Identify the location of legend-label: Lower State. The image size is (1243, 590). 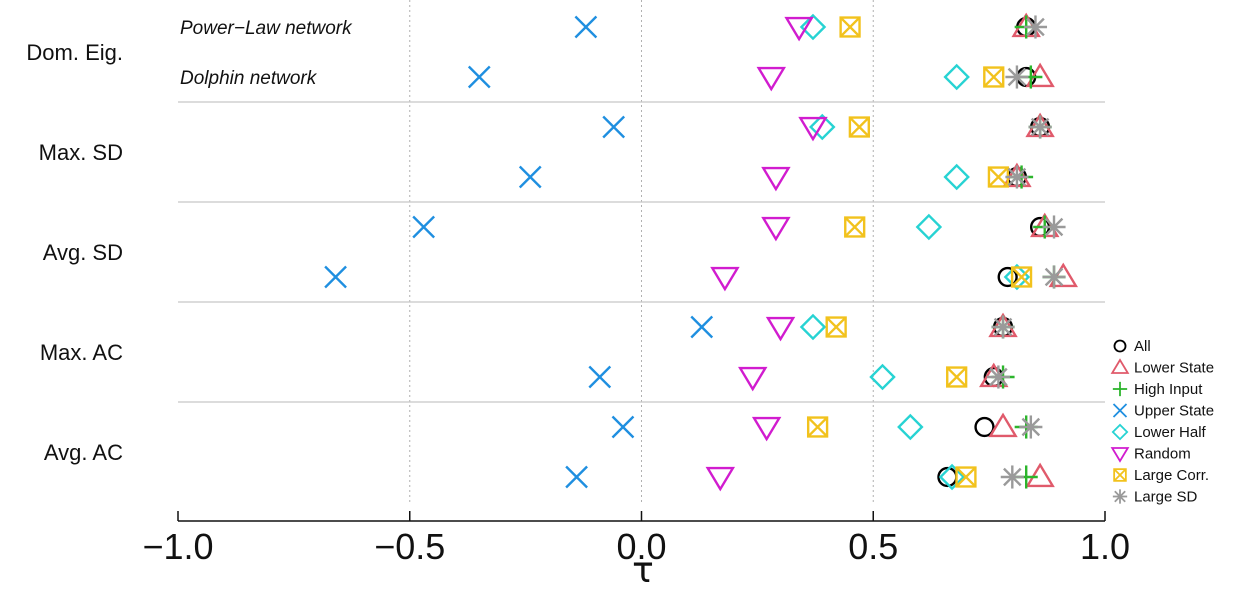
(1174, 368).